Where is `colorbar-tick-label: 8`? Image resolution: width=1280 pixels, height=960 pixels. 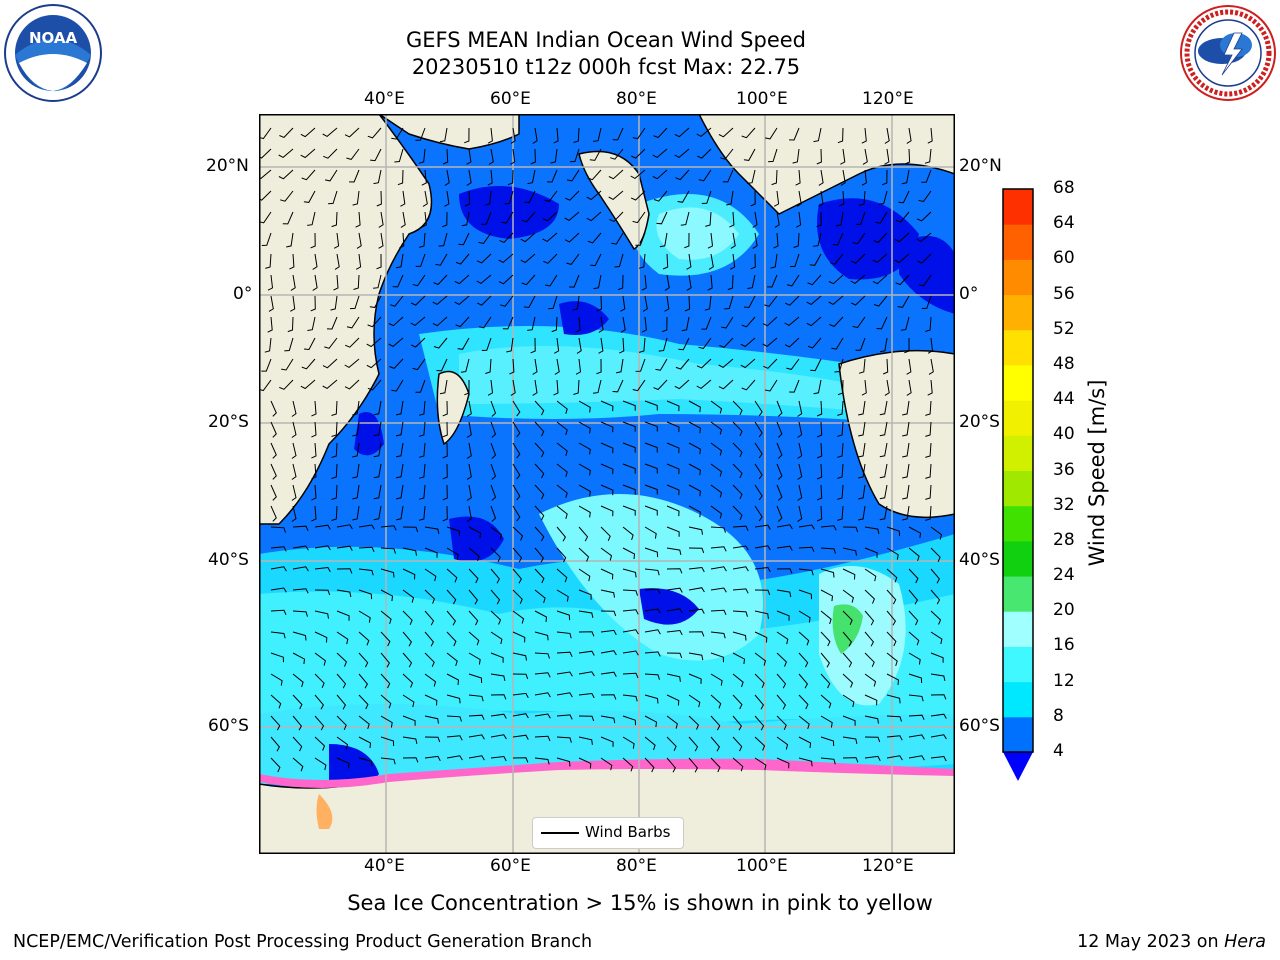 colorbar-tick-label: 8 is located at coordinates (1058, 715).